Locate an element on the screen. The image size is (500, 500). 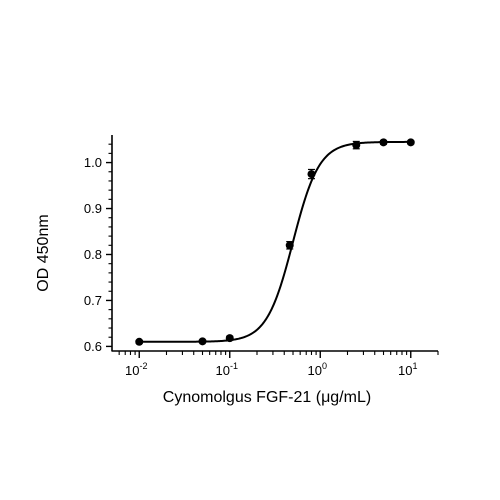
x-tick-label: 10¹ is located at coordinates (407, 369).